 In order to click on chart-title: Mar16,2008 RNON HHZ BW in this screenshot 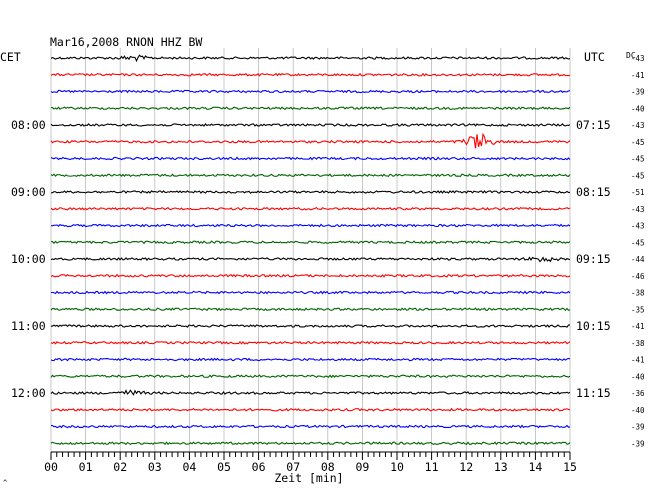, I will do `click(126, 42)`.